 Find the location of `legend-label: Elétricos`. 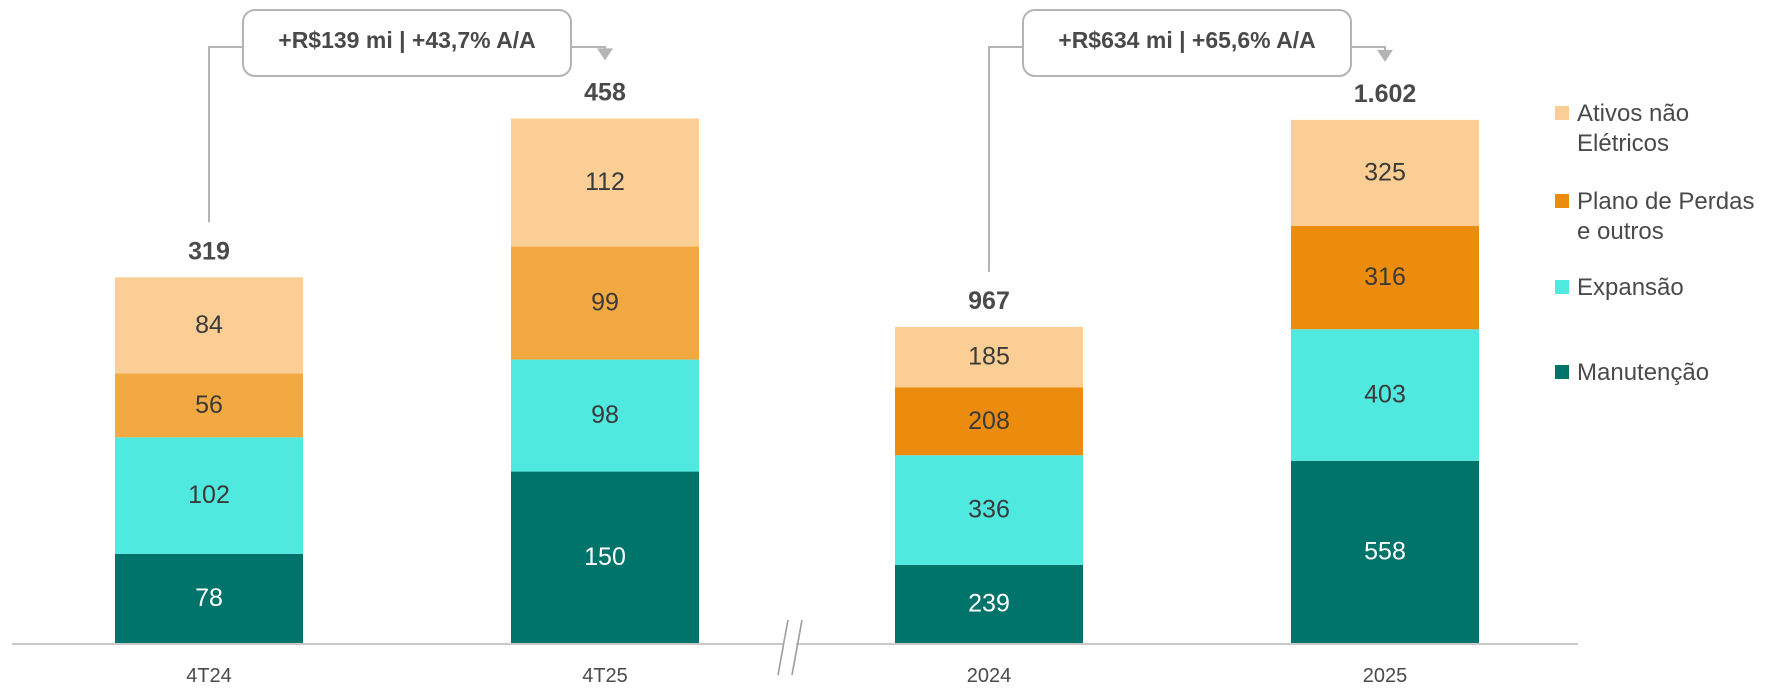

legend-label: Elétricos is located at coordinates (1623, 143).